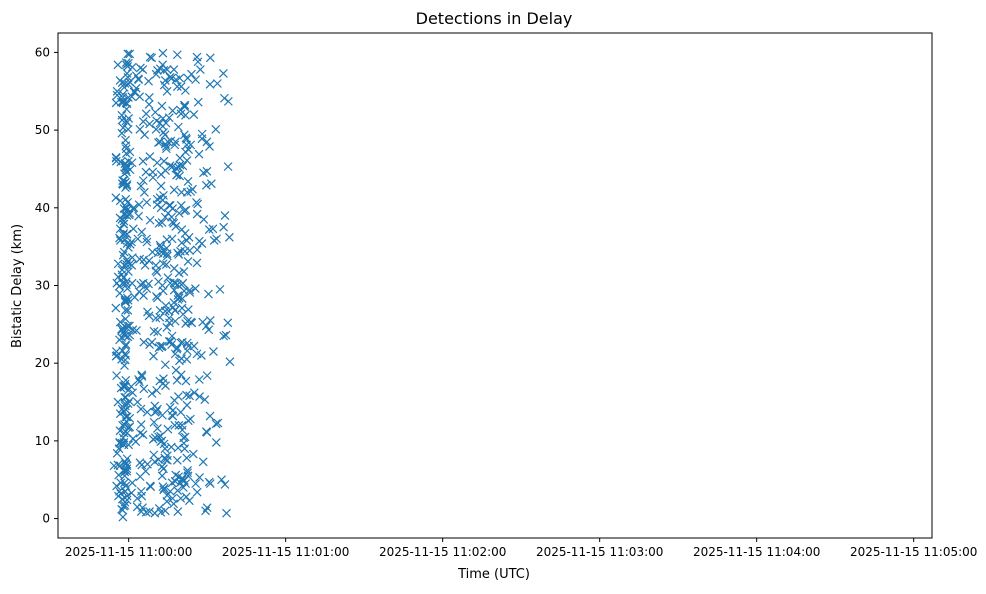 This screenshot has height=594, width=986. Describe the element at coordinates (42, 52) in the screenshot. I see `y-tick-label: 60` at that location.